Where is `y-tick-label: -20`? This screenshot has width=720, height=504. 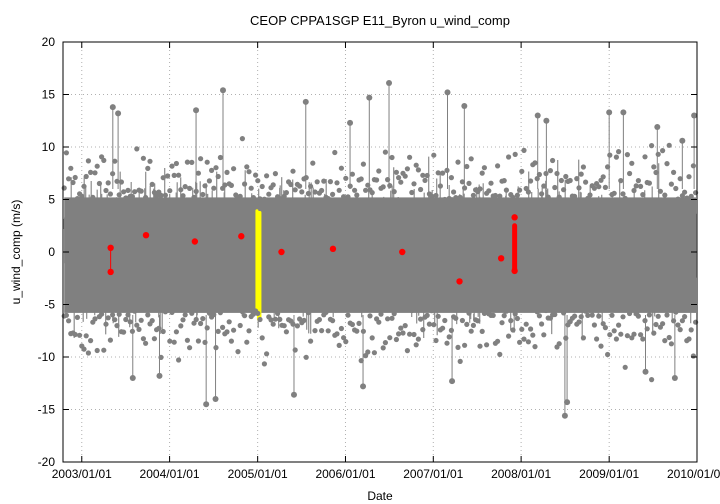
y-tick-label: -20 is located at coordinates (47, 462).